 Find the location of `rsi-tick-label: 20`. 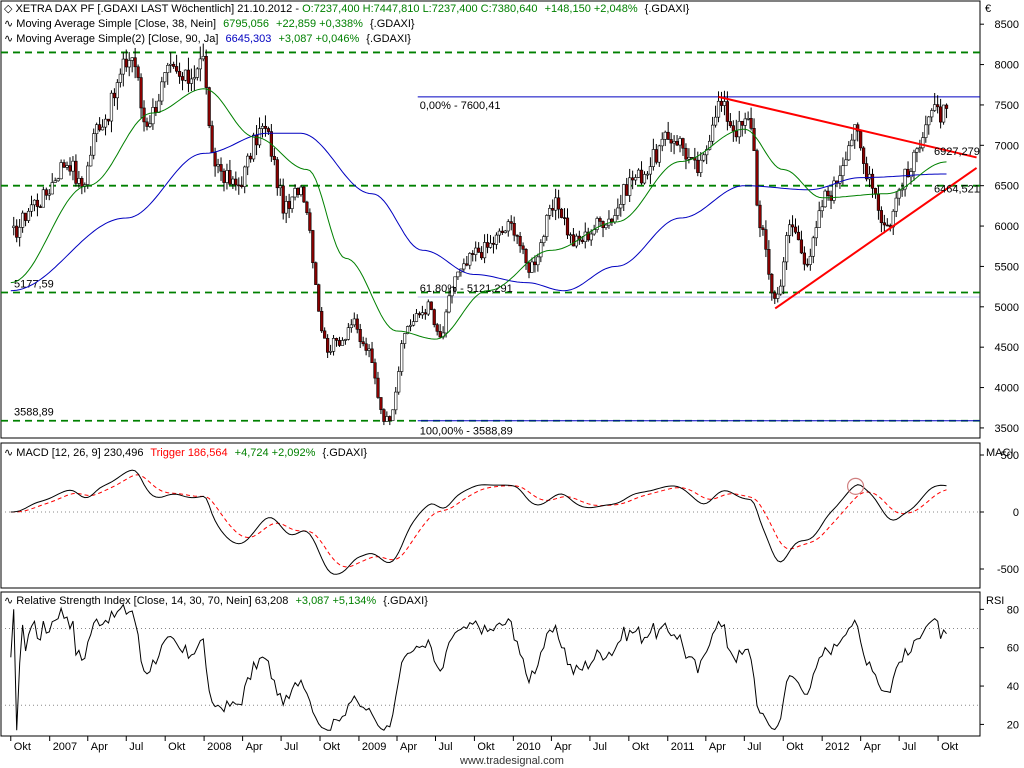

rsi-tick-label: 20 is located at coordinates (1013, 725).